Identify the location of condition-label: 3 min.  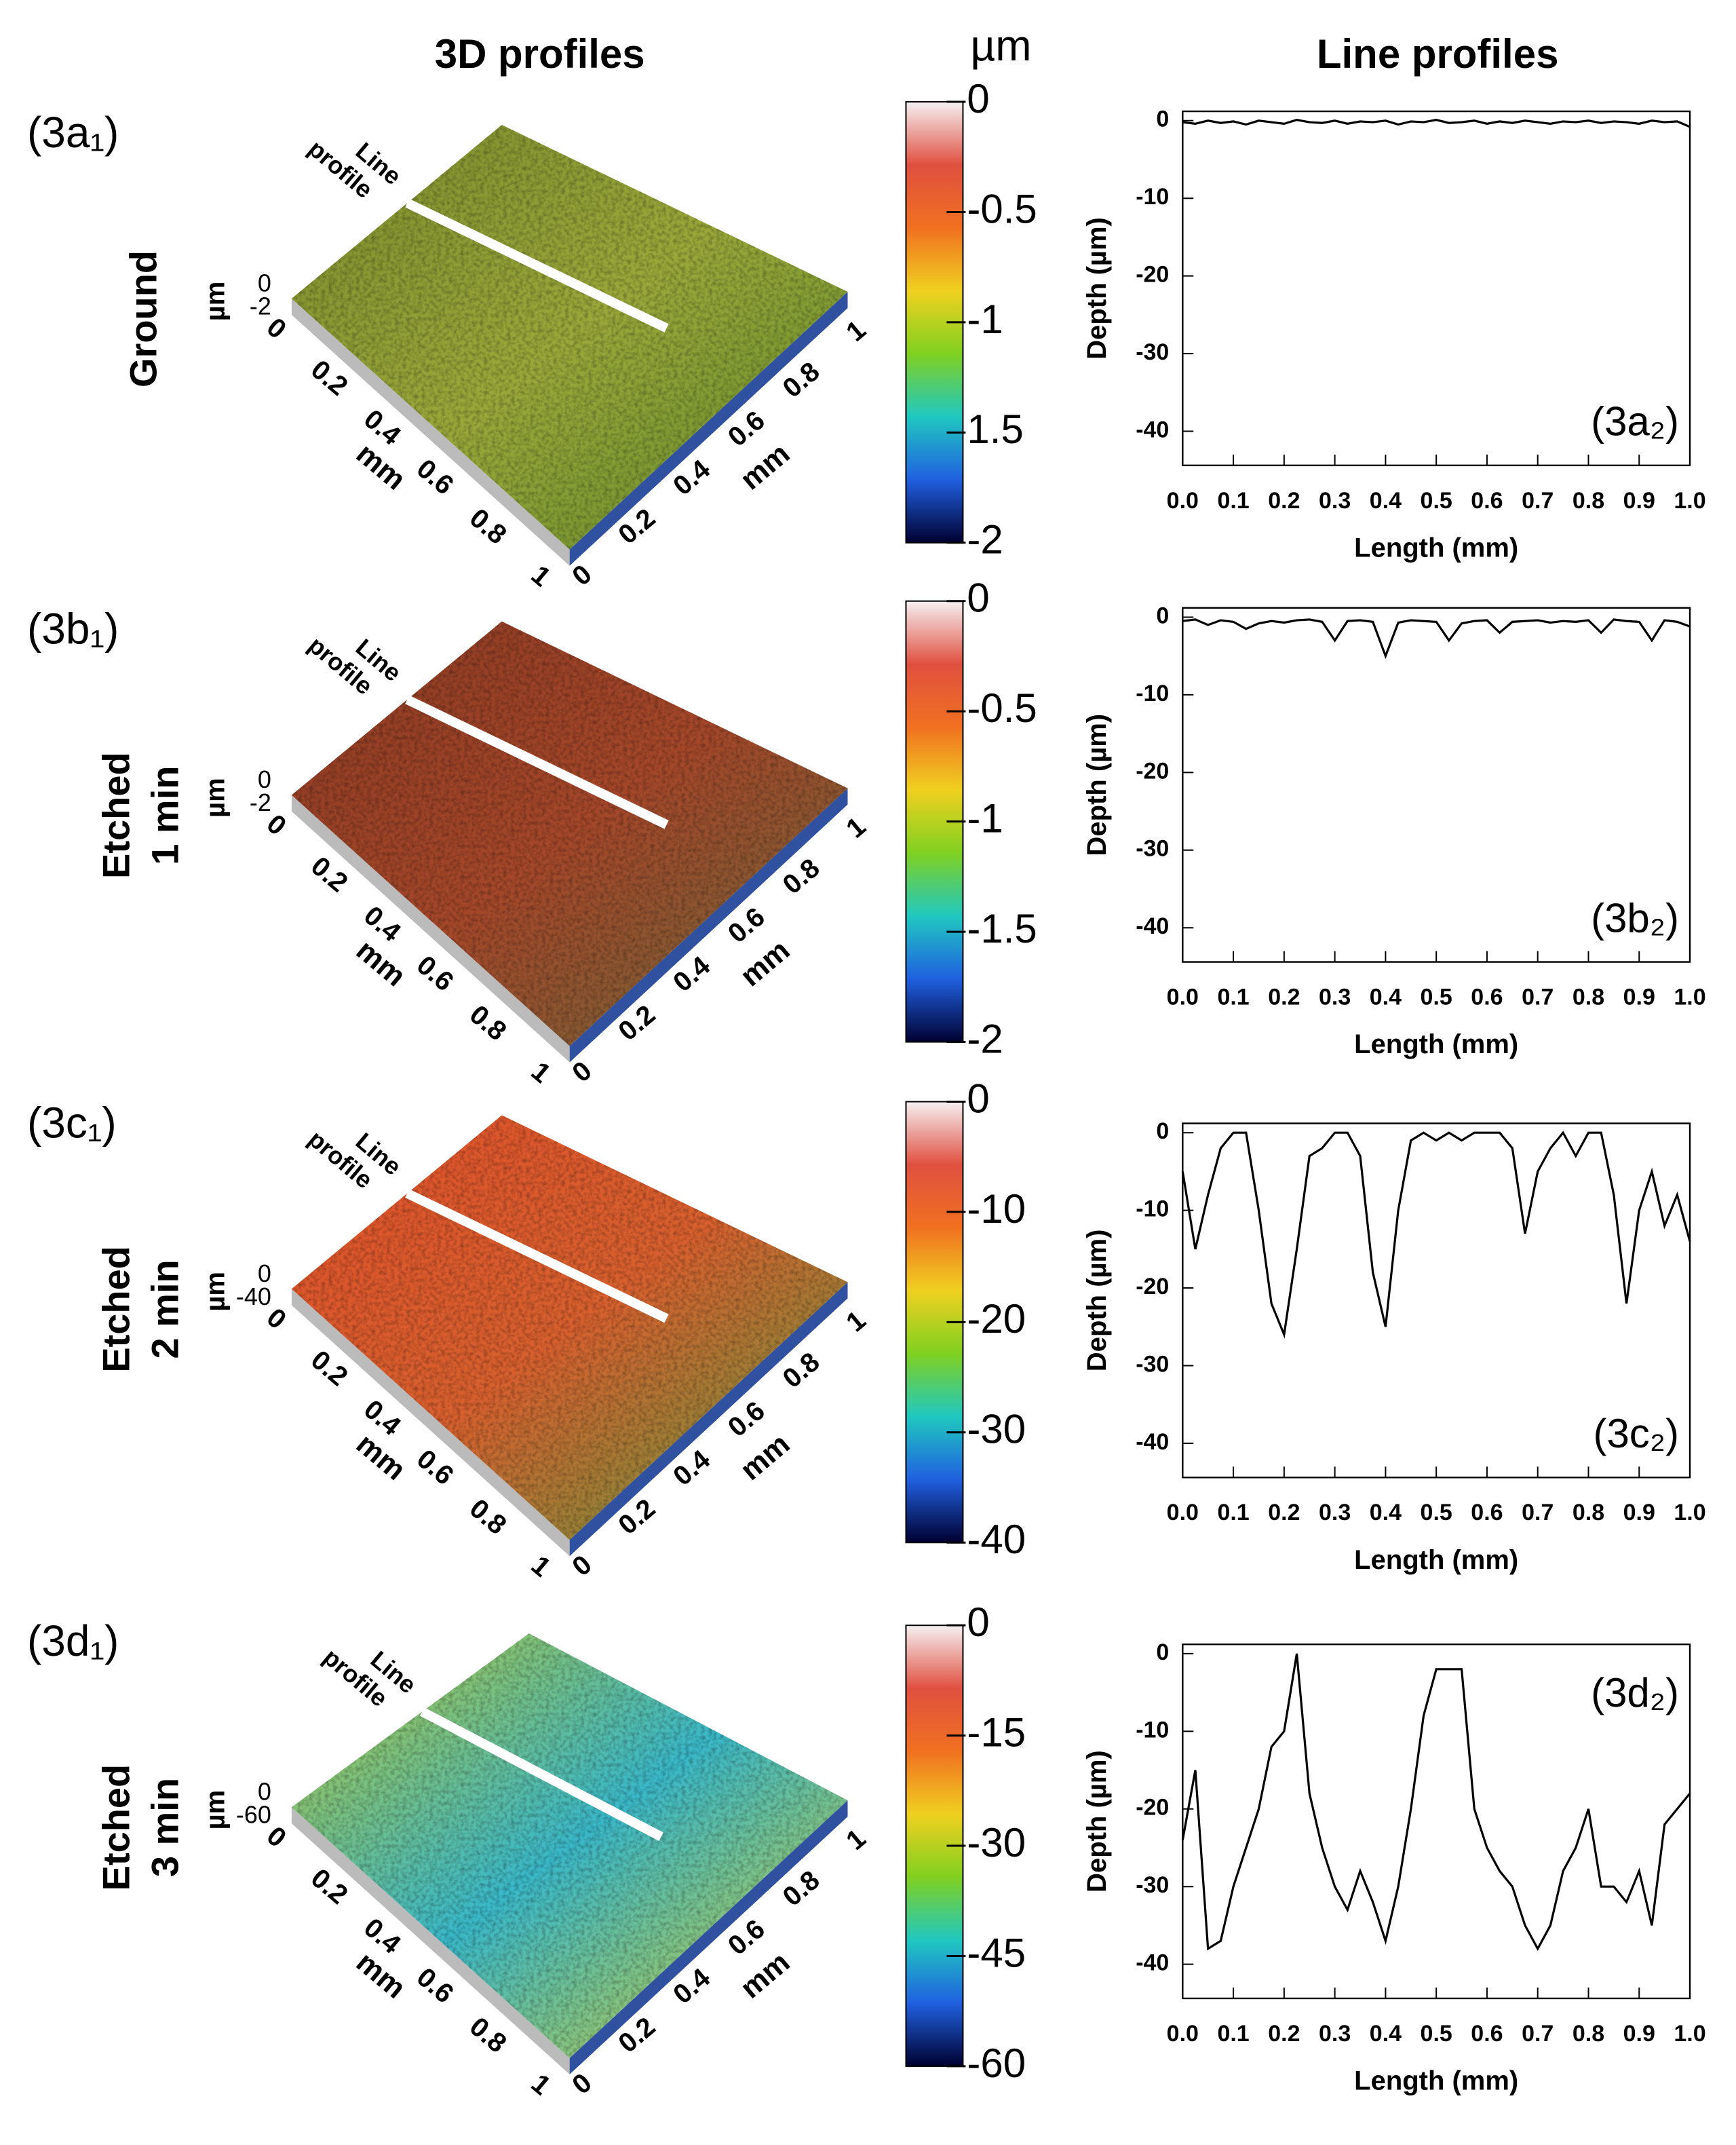
(165, 1827).